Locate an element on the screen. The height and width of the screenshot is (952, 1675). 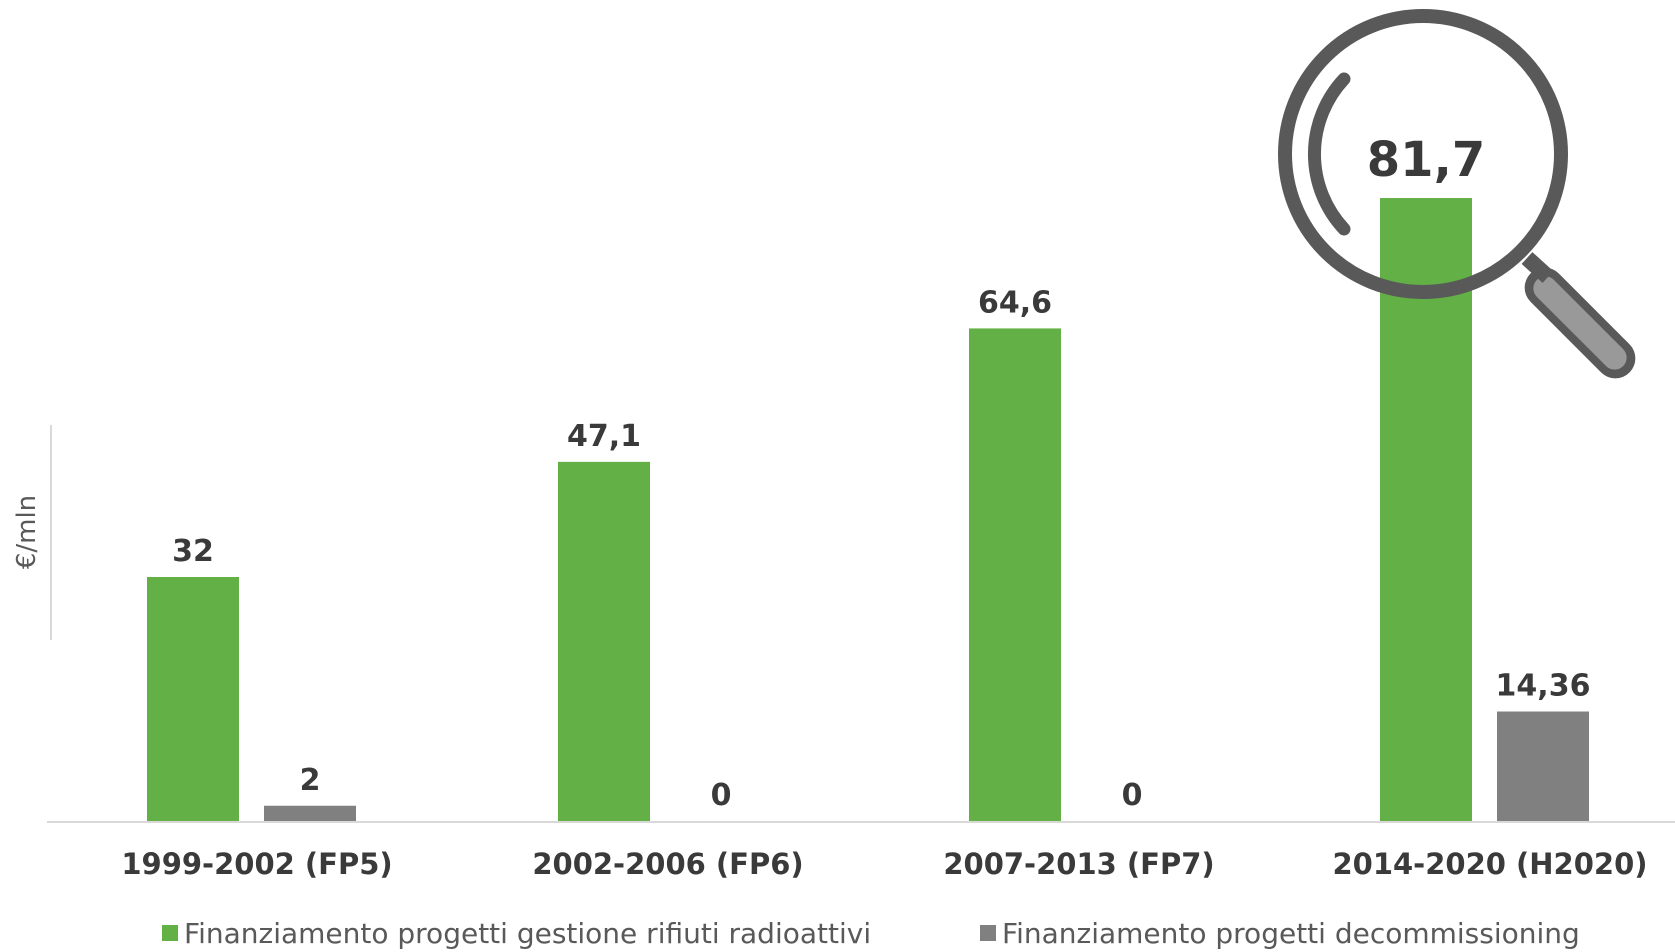
data-label-decommissioning-4: 14,36 is located at coordinates (1543, 686).